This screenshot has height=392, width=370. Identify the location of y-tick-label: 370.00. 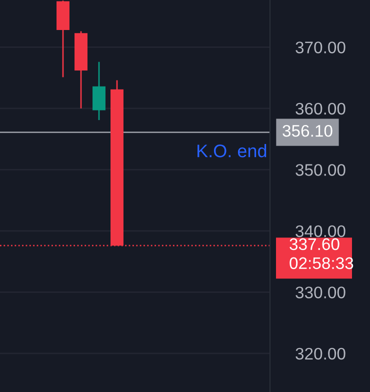
(321, 48).